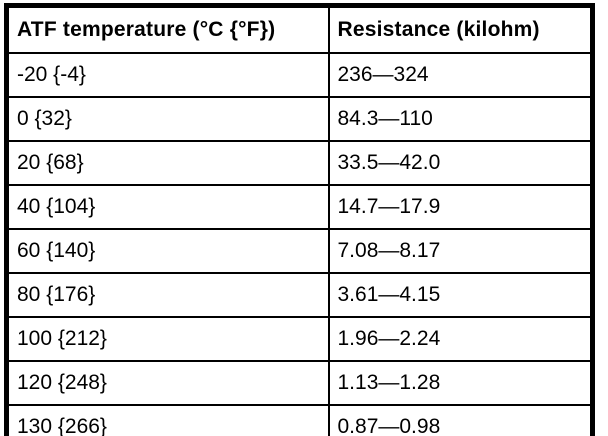 Image resolution: width=608 pixels, height=436 pixels. I want to click on resistance-cell: 3.61—4.15, so click(460, 295).